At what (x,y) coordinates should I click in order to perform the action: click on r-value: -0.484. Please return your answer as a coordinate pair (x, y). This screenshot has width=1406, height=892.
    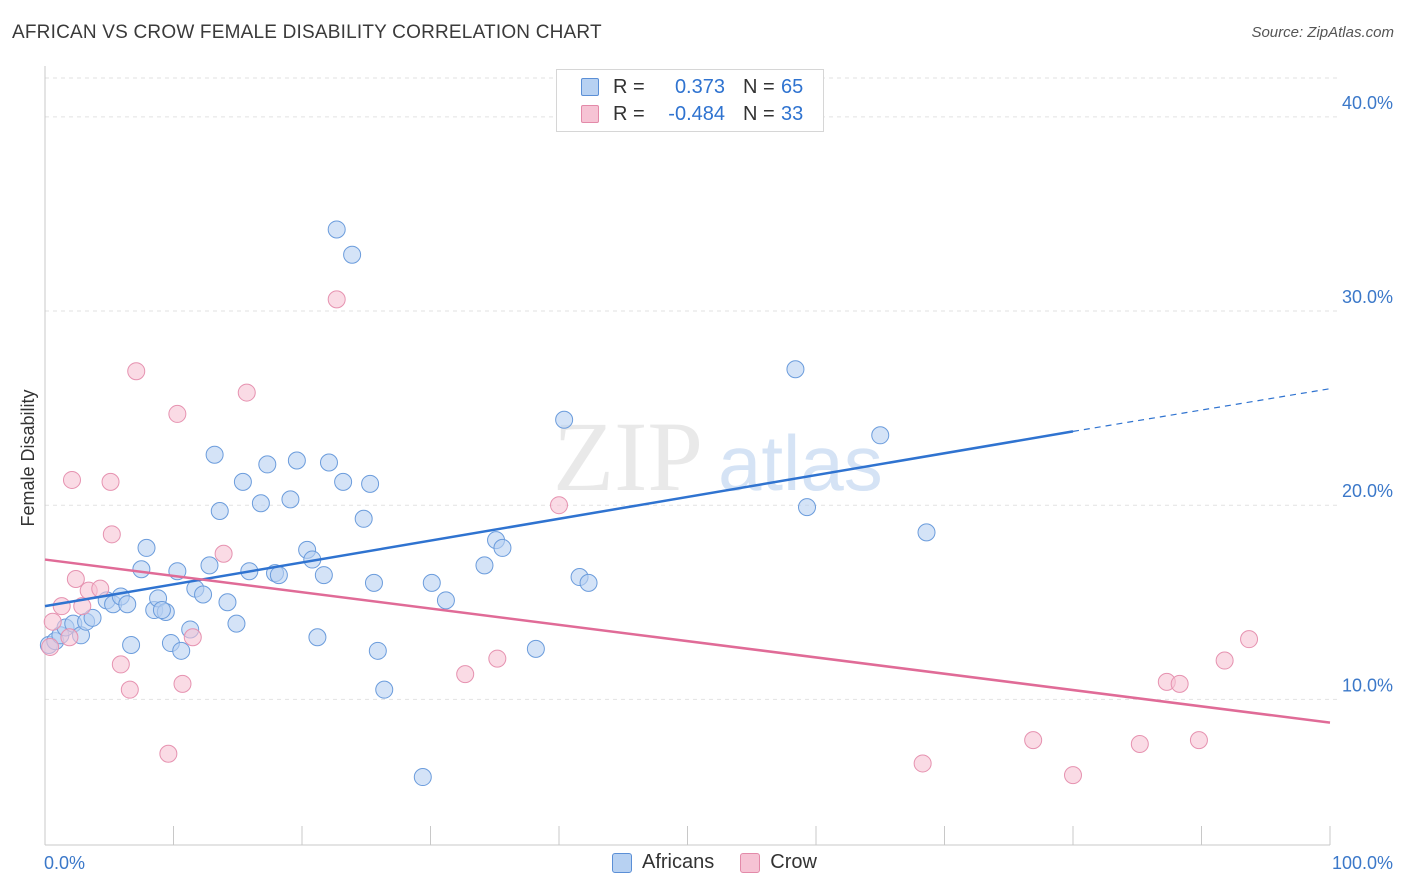
    Looking at the image, I should click on (696, 113).